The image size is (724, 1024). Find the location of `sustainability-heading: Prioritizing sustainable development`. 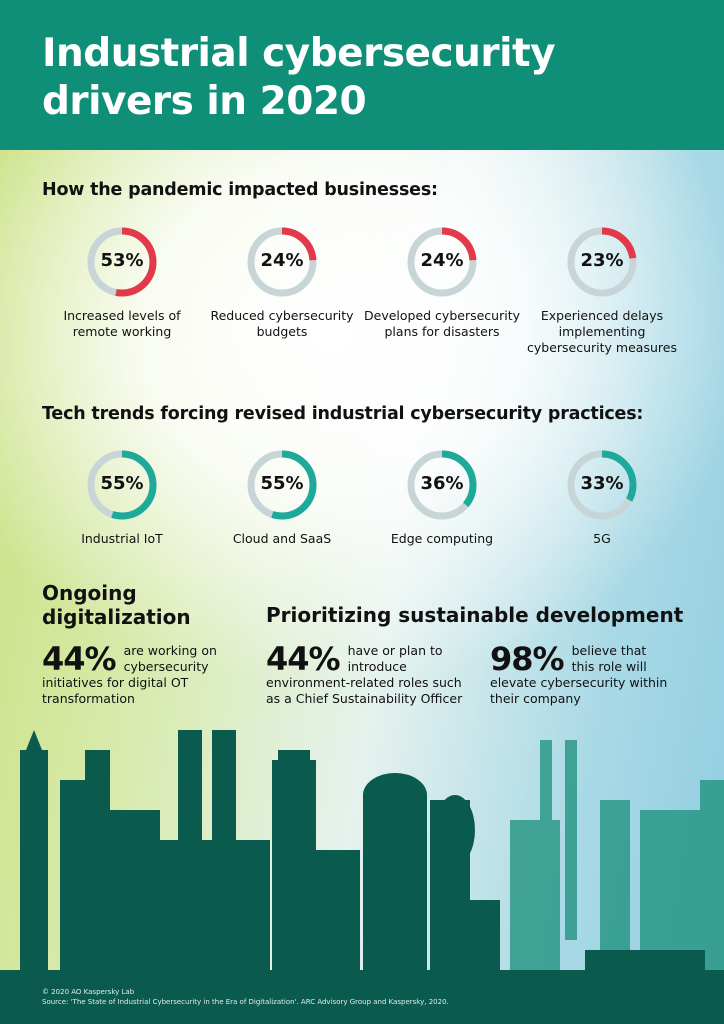

sustainability-heading: Prioritizing sustainable development is located at coordinates (475, 615).